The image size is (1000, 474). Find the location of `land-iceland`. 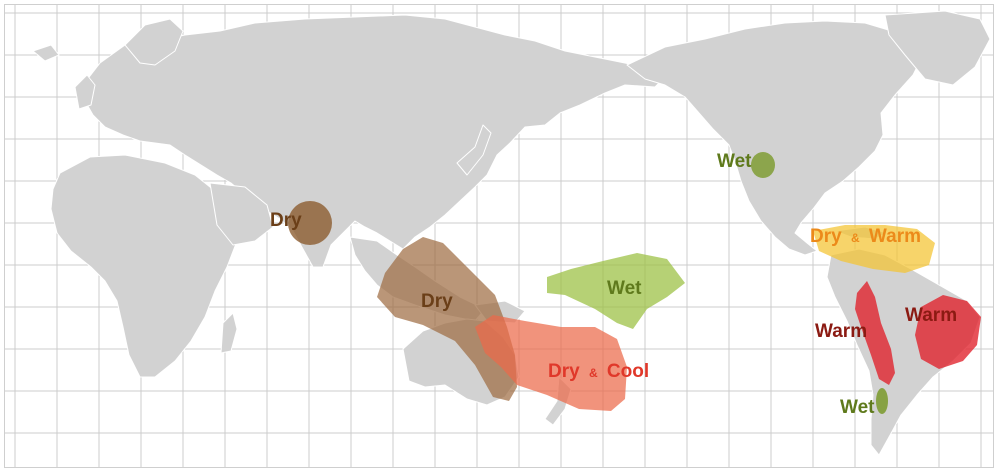

land-iceland is located at coordinates (46, 53).